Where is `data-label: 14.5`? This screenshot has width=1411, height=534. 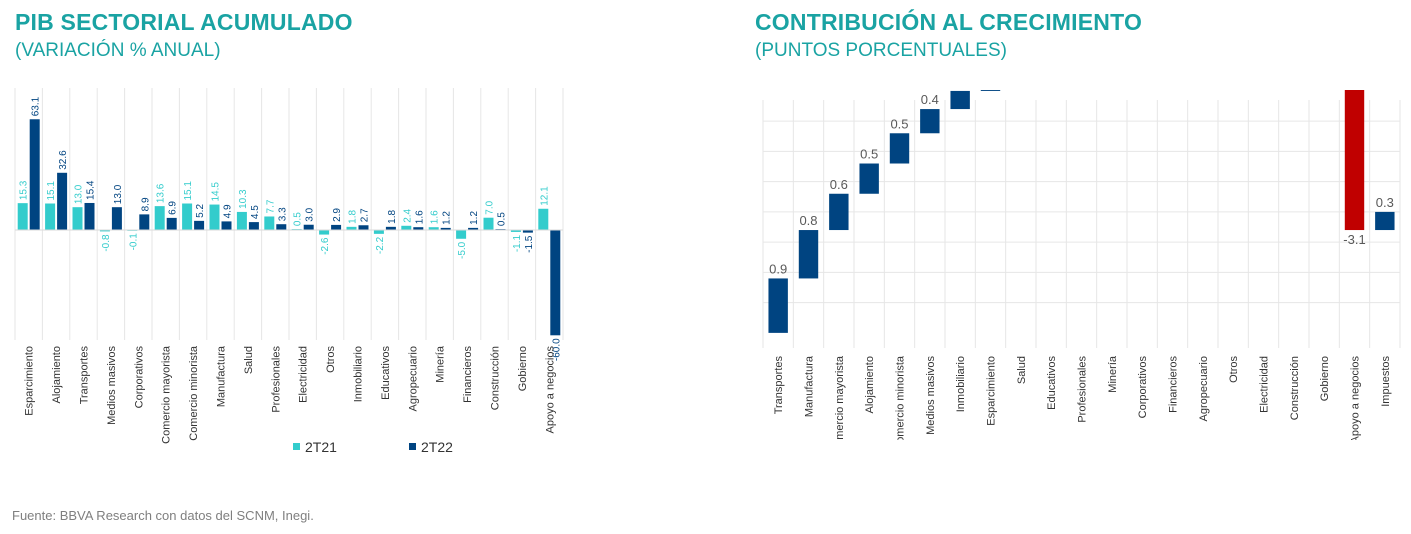 data-label: 14.5 is located at coordinates (216, 192).